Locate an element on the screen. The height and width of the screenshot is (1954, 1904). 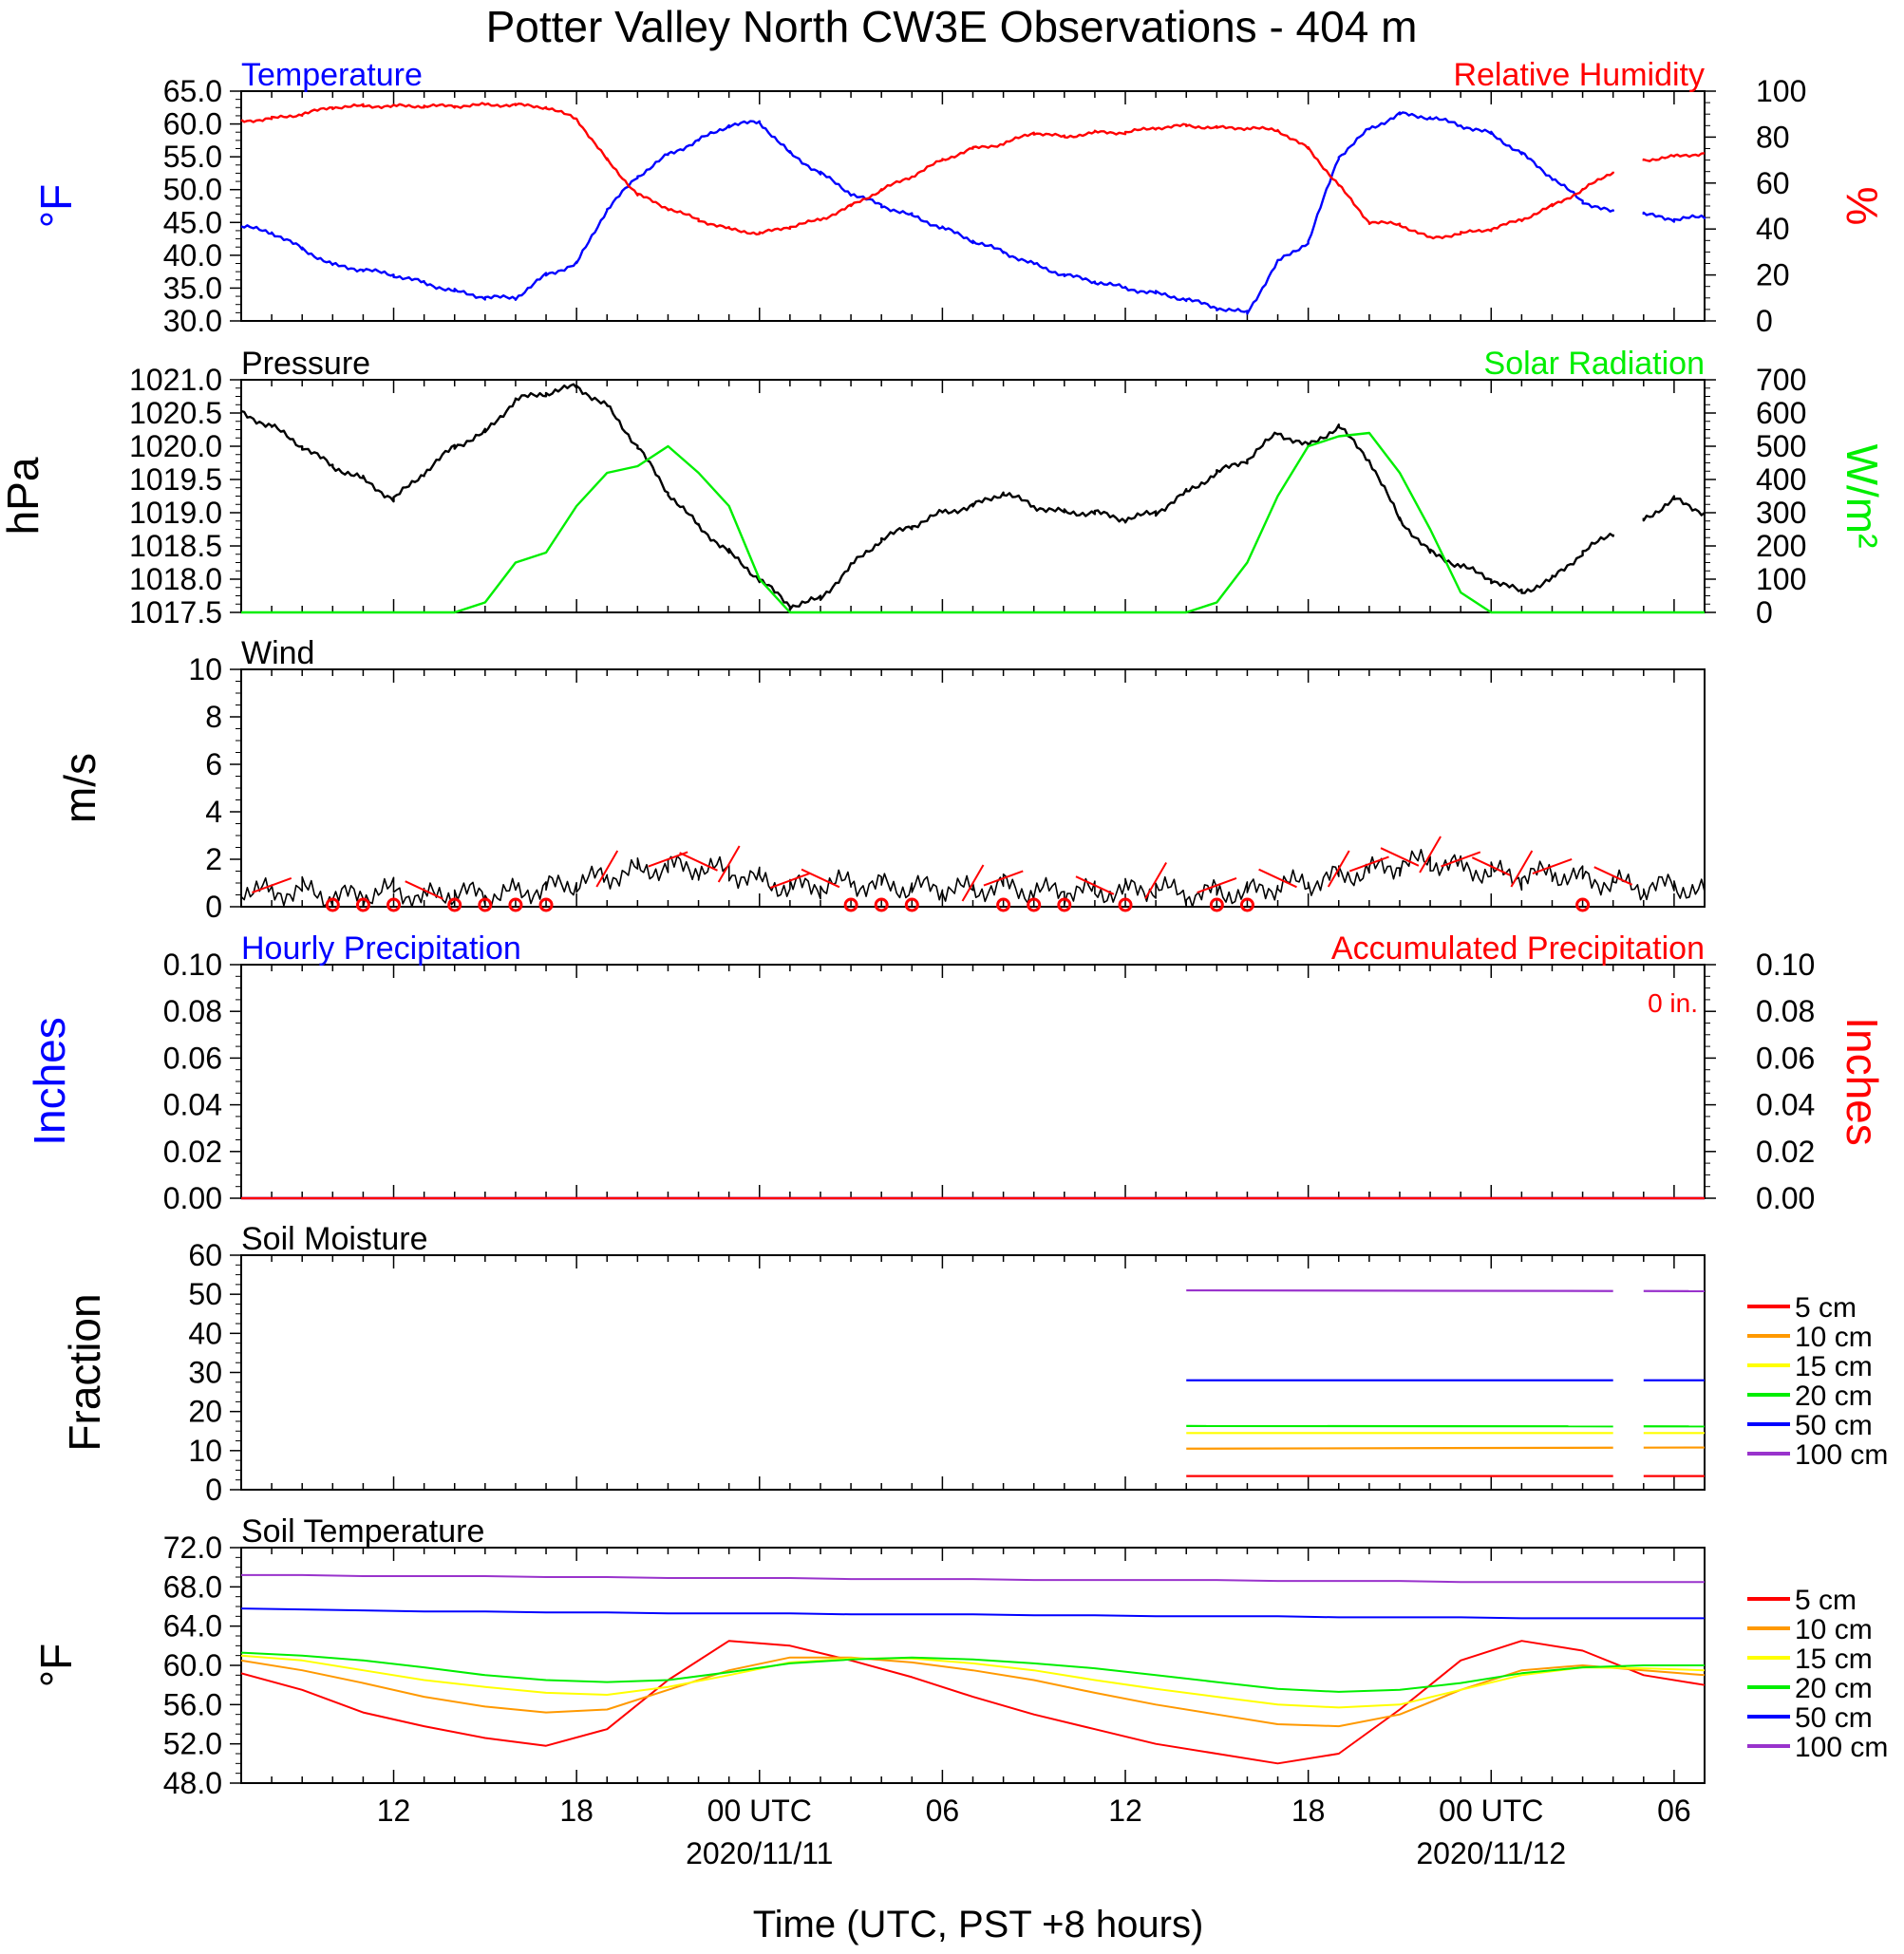
series-line-solar-radiation is located at coordinates (973, 522).